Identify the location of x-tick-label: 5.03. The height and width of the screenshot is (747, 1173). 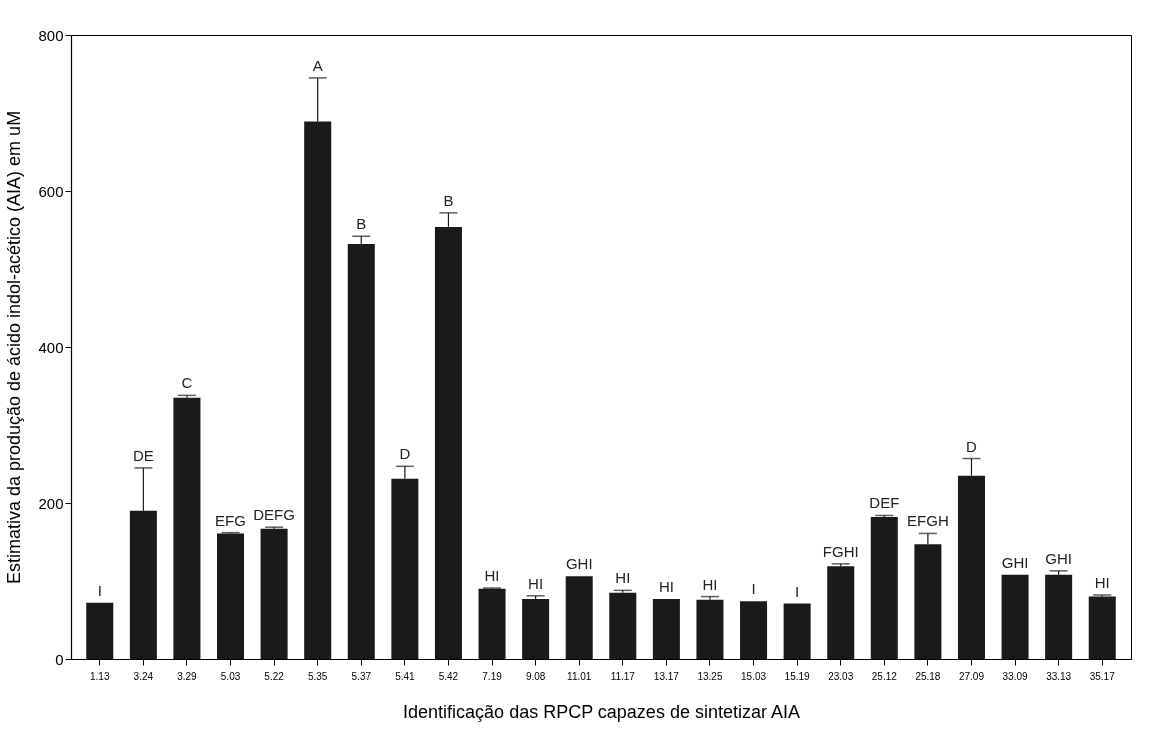
(230, 676).